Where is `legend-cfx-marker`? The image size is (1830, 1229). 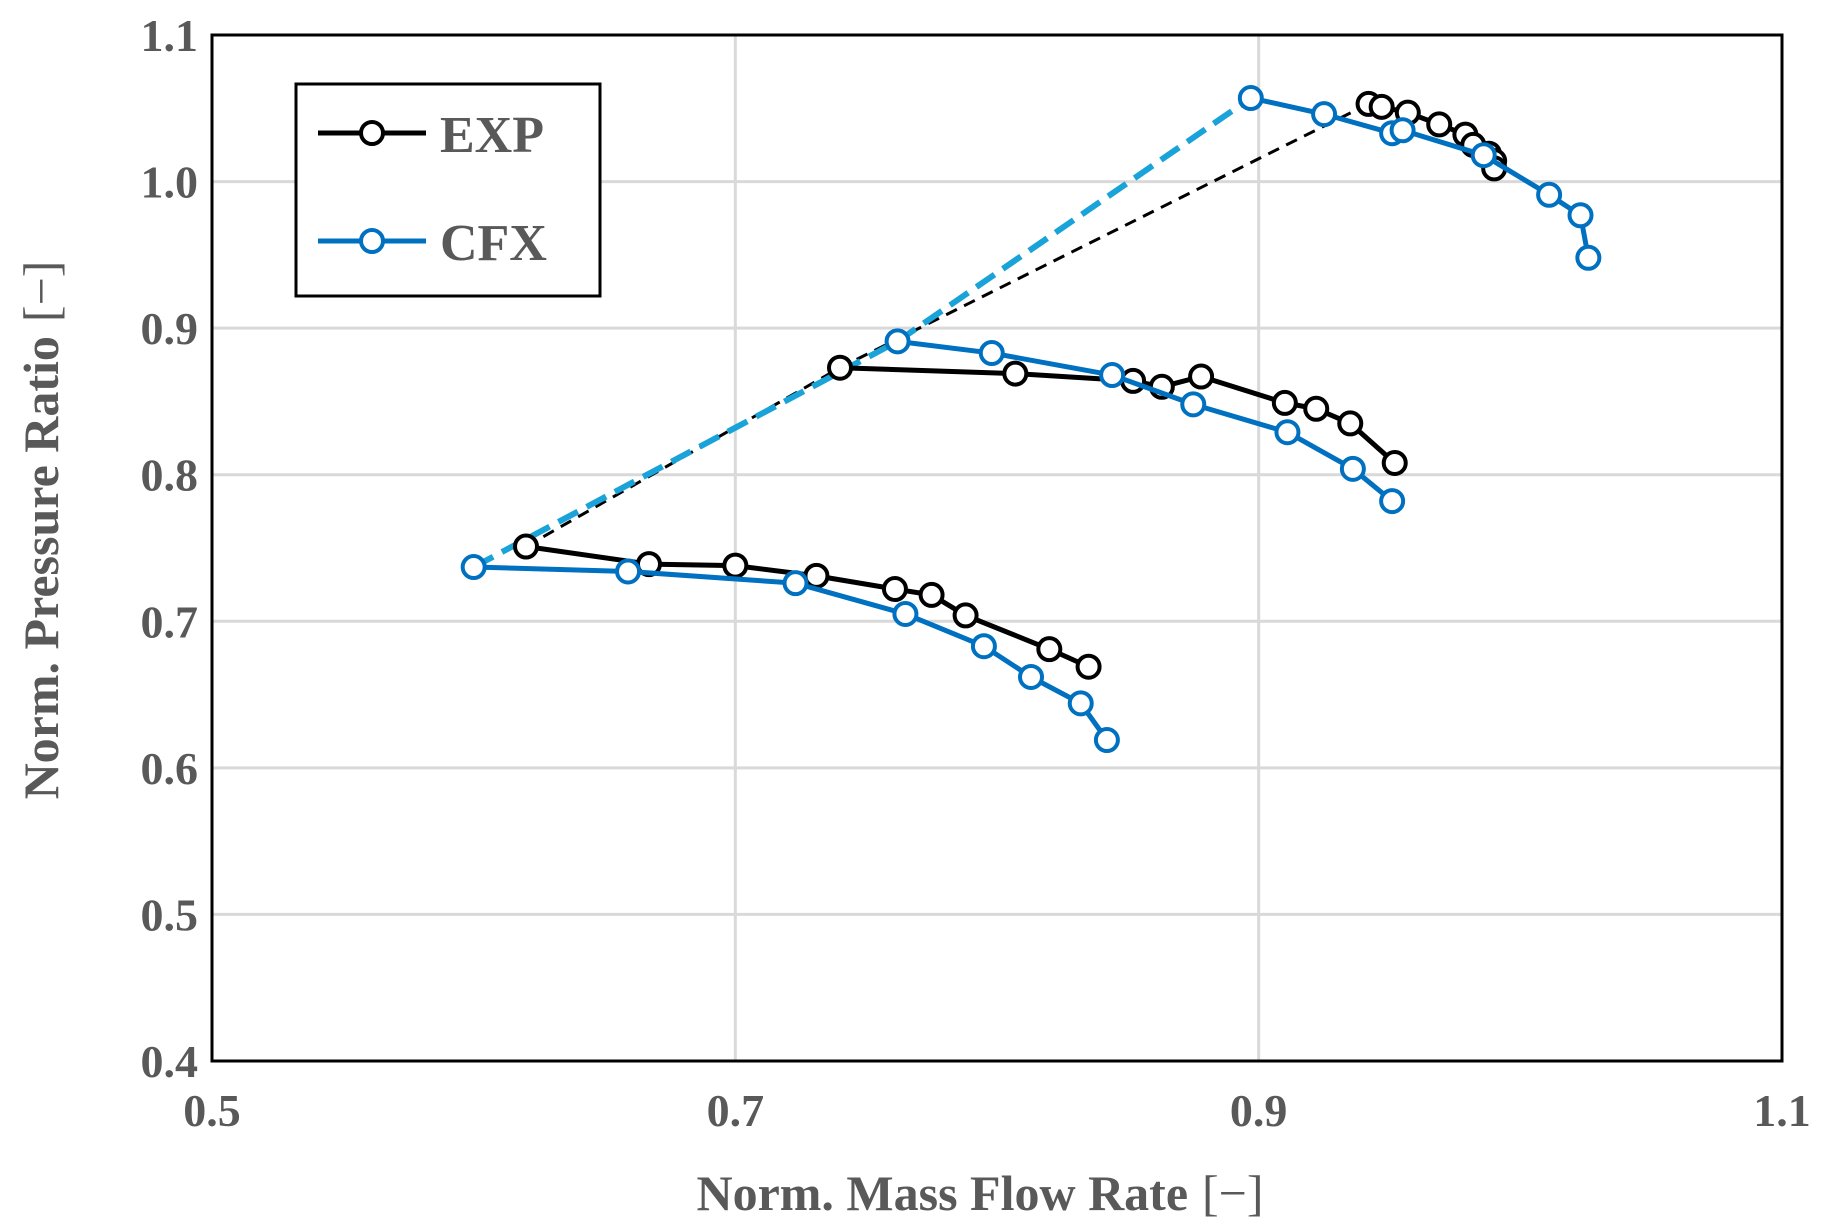 legend-cfx-marker is located at coordinates (372, 241).